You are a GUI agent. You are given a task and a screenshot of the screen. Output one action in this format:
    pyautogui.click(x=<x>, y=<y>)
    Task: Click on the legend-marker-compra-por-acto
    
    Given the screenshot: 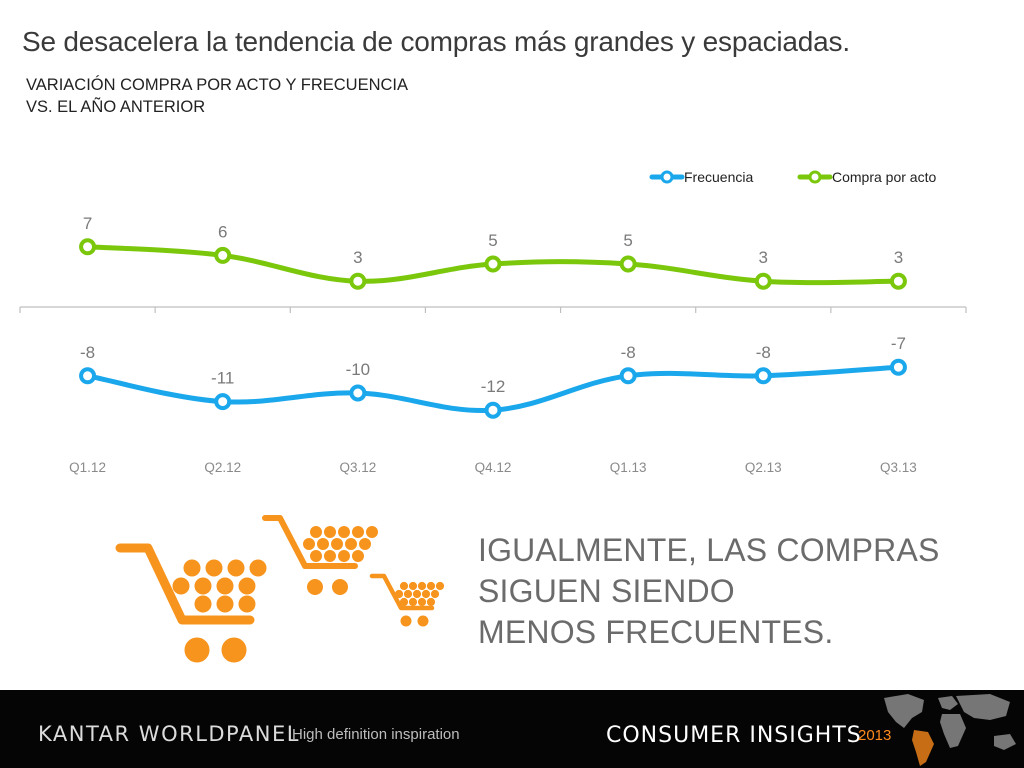 What is the action you would take?
    pyautogui.click(x=815, y=177)
    